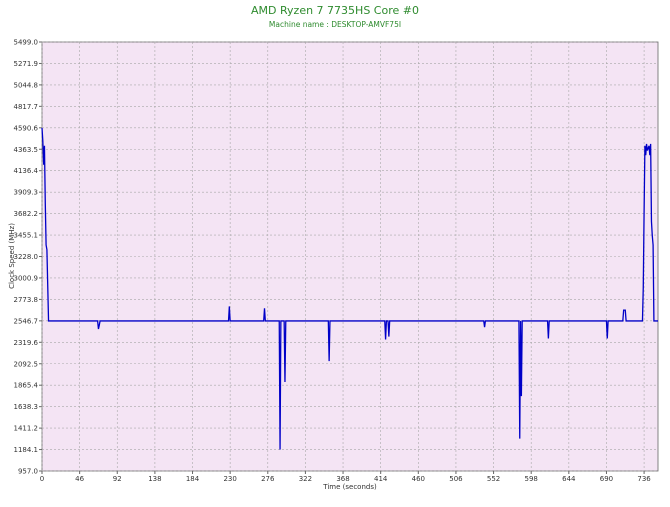  What do you see at coordinates (335, 24) in the screenshot?
I see `chart-subtitle: Machine name : DESKTOP-AMVF75I` at bounding box center [335, 24].